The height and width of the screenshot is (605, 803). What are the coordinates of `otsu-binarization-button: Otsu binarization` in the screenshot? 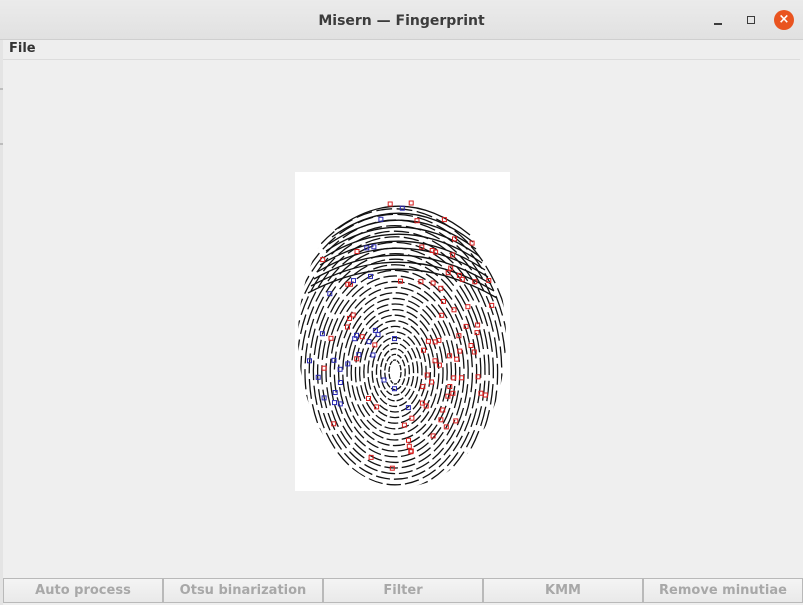 It's located at (243, 590).